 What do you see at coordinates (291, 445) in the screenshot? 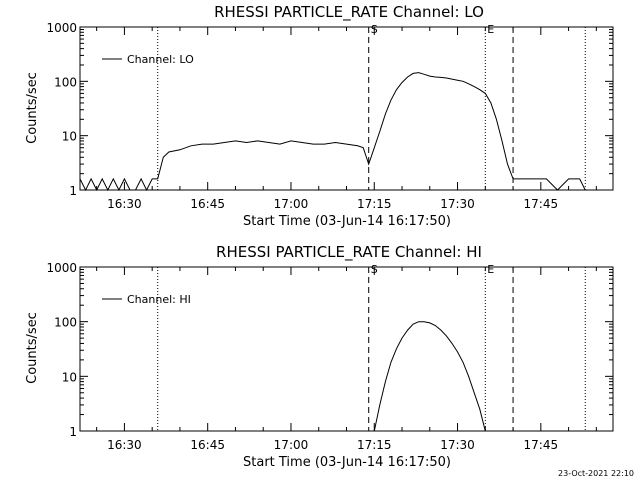
I see `hi-x-tick-label: 17:00` at bounding box center [291, 445].